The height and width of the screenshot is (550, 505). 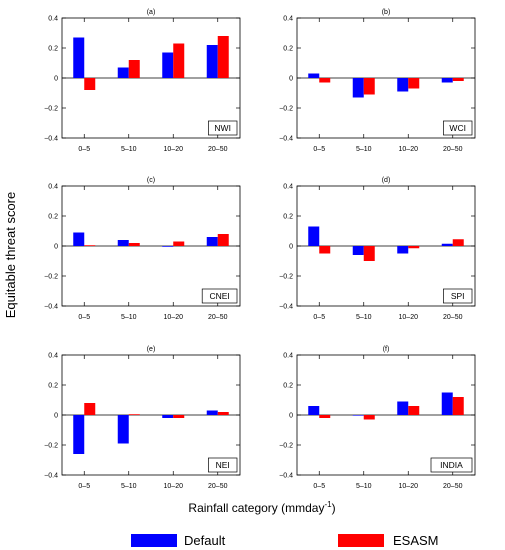 What do you see at coordinates (334, 508) in the screenshot?
I see `x-axis-label-close: )` at bounding box center [334, 508].